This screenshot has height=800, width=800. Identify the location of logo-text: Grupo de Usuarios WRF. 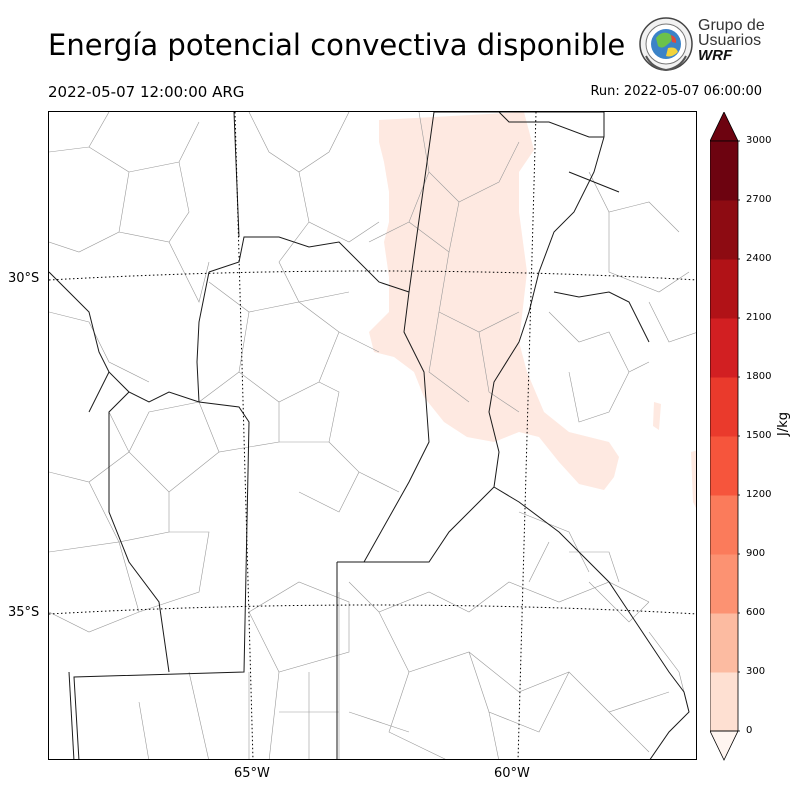
(731, 40).